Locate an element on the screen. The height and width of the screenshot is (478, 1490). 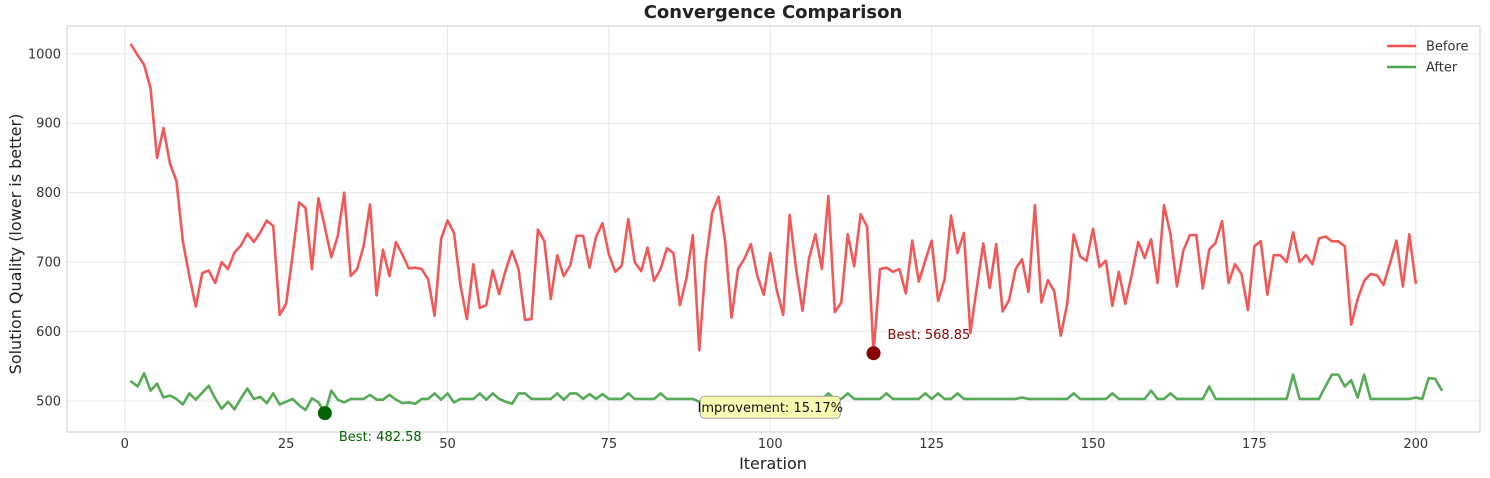
y-tick-label: 1000 is located at coordinates (44, 54).